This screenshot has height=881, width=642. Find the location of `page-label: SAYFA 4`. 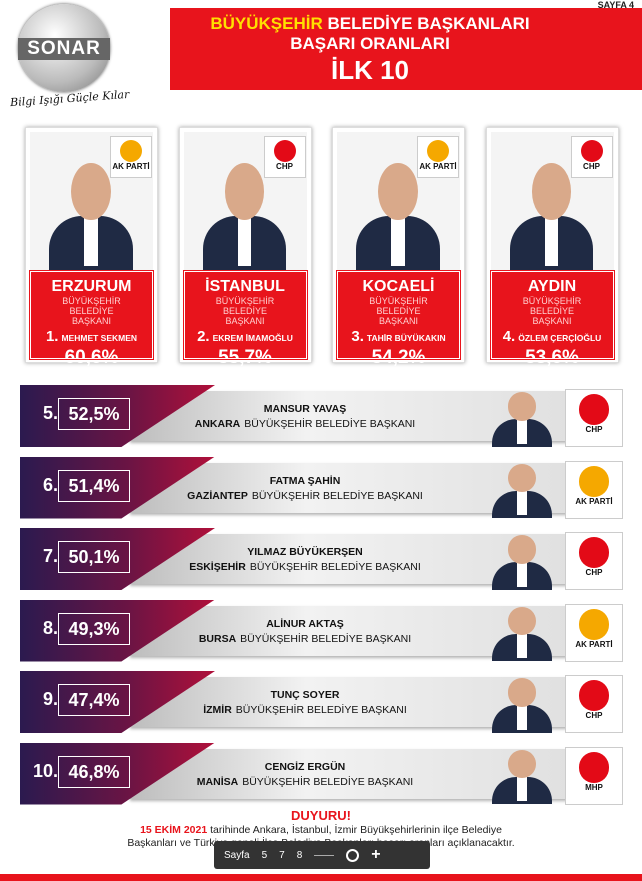

page-label: SAYFA 4 is located at coordinates (615, 5).